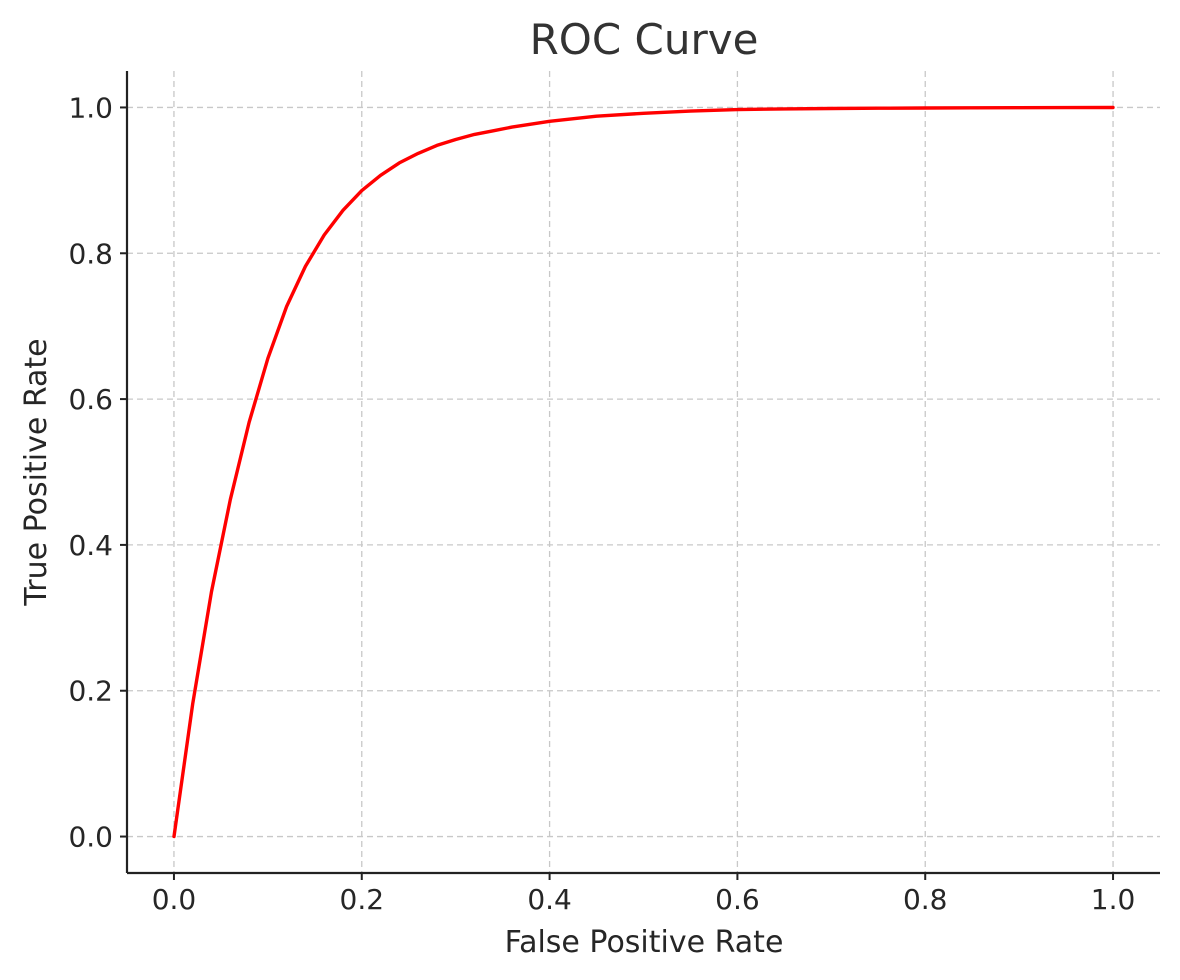  What do you see at coordinates (925, 899) in the screenshot?
I see `x-tick-label: 0.8` at bounding box center [925, 899].